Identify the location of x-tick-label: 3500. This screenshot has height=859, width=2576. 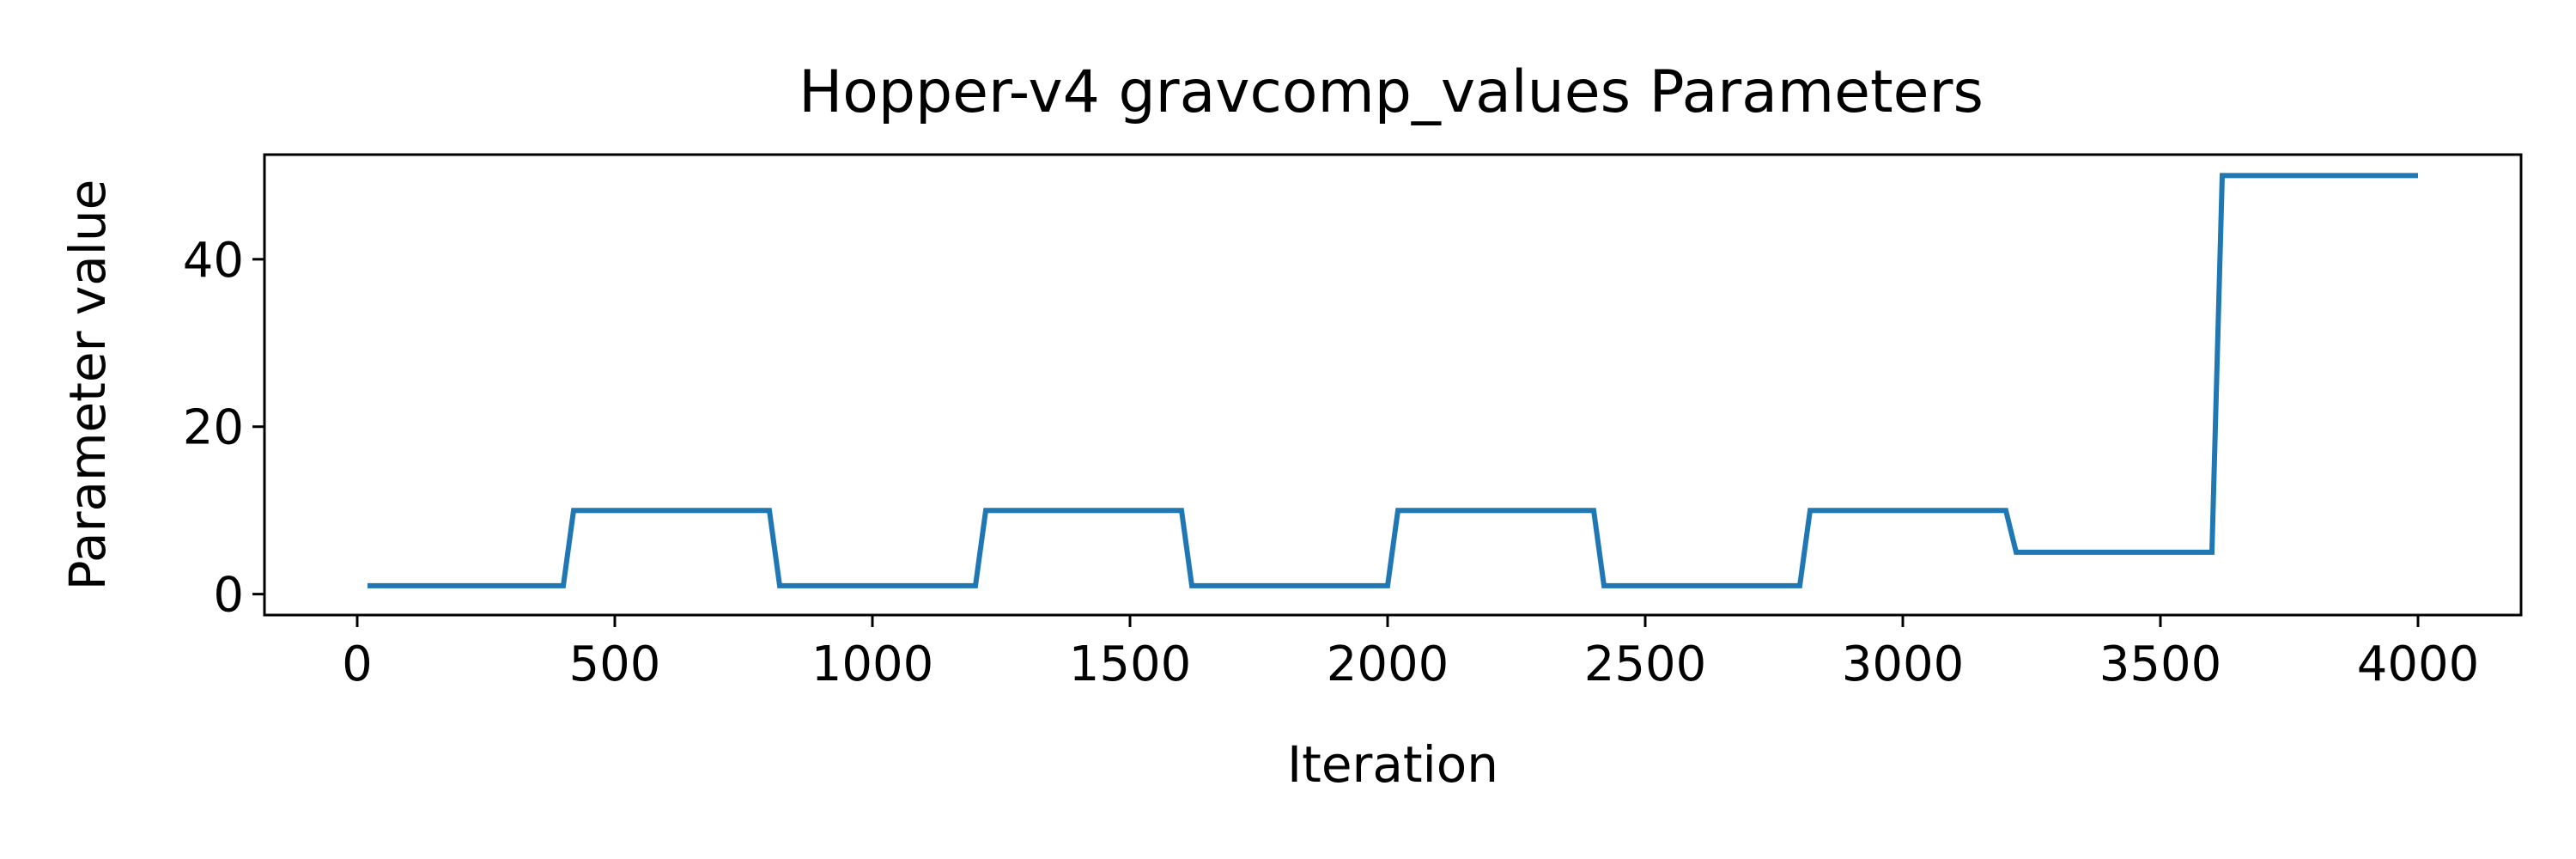
(2160, 664).